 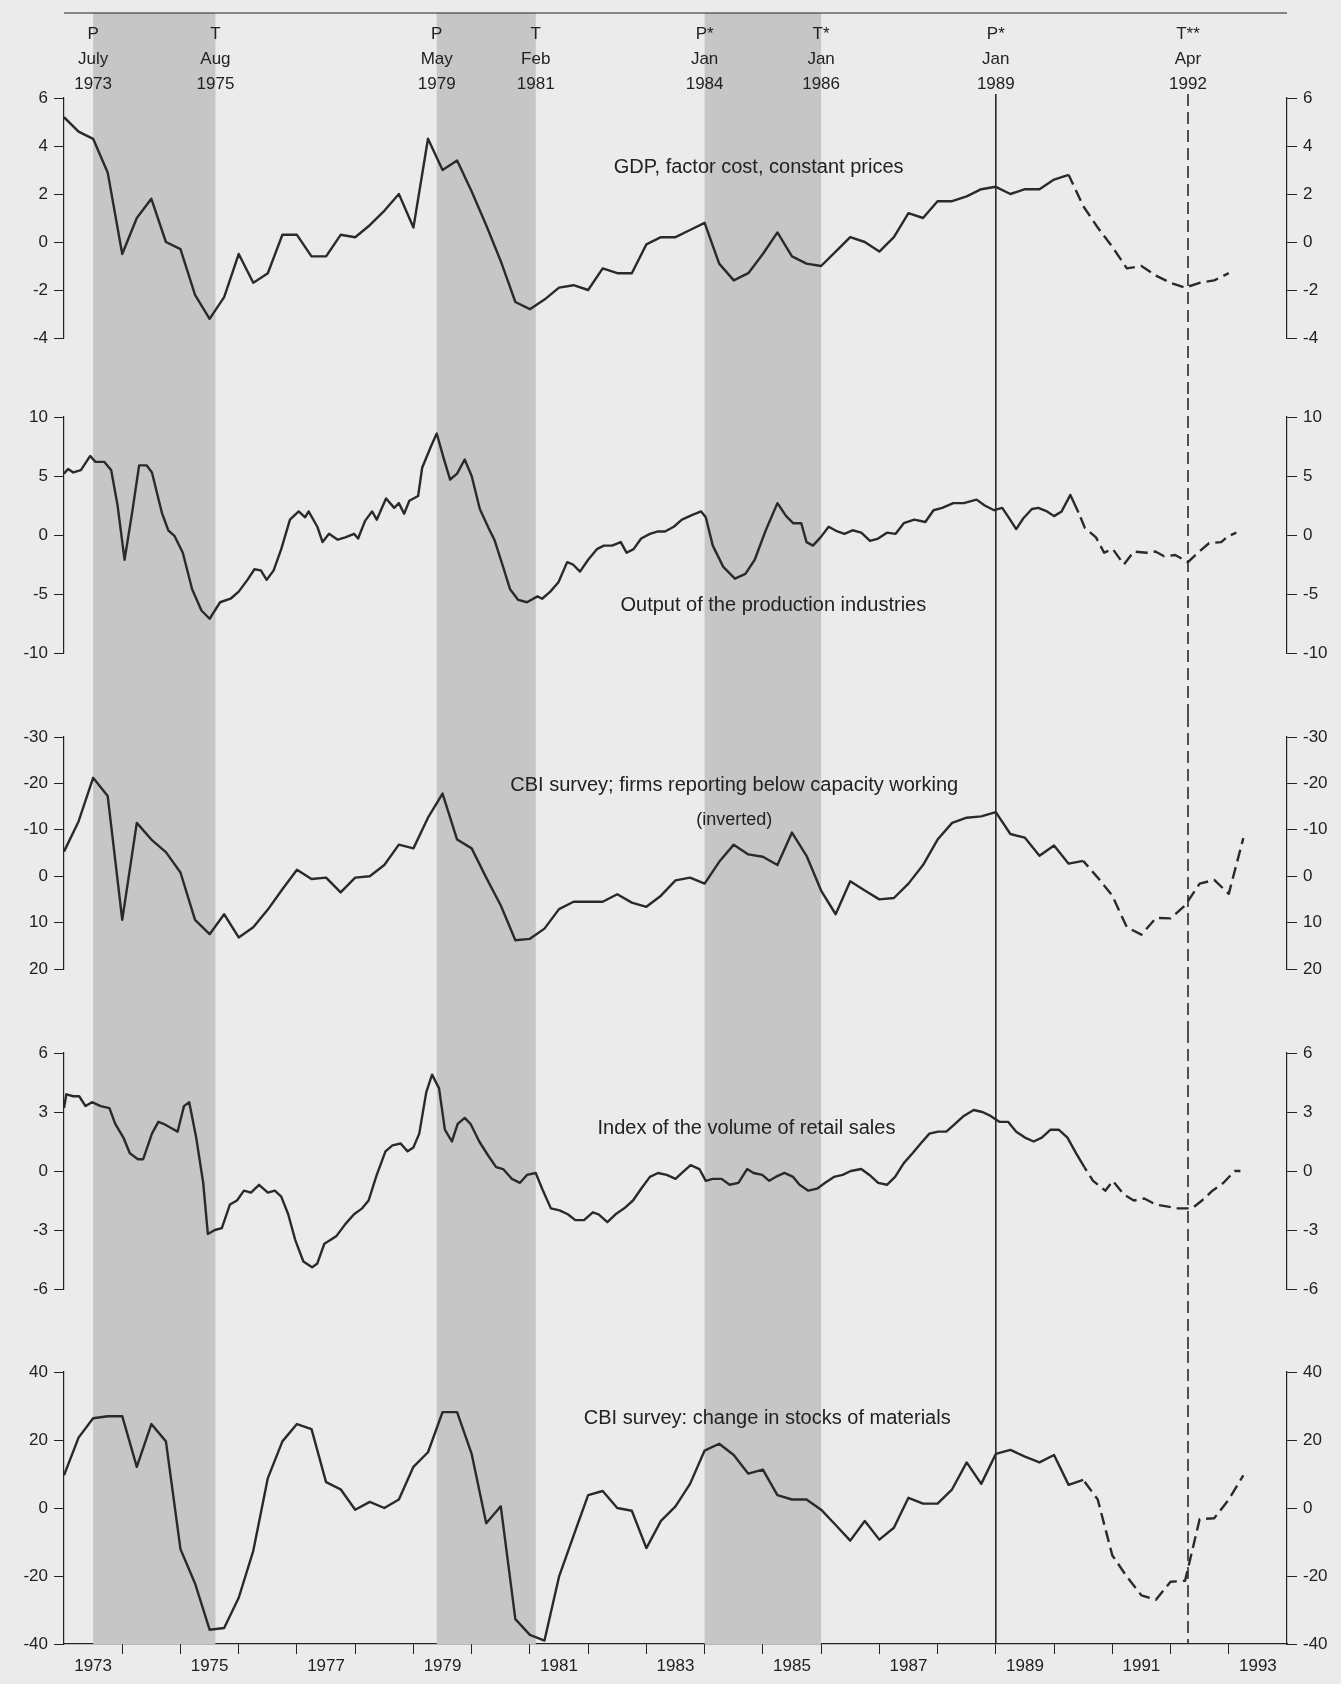 What do you see at coordinates (40, 289) in the screenshot?
I see `y-tick-label: -2` at bounding box center [40, 289].